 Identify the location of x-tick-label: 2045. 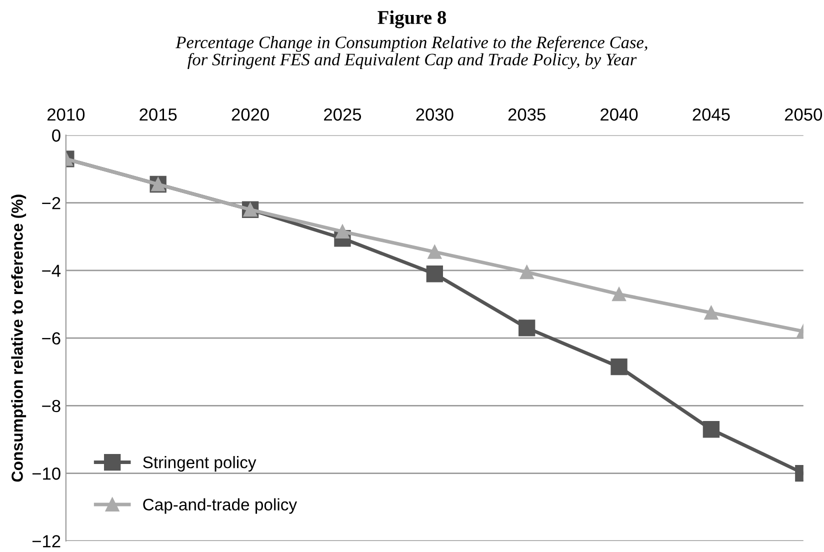
(711, 114).